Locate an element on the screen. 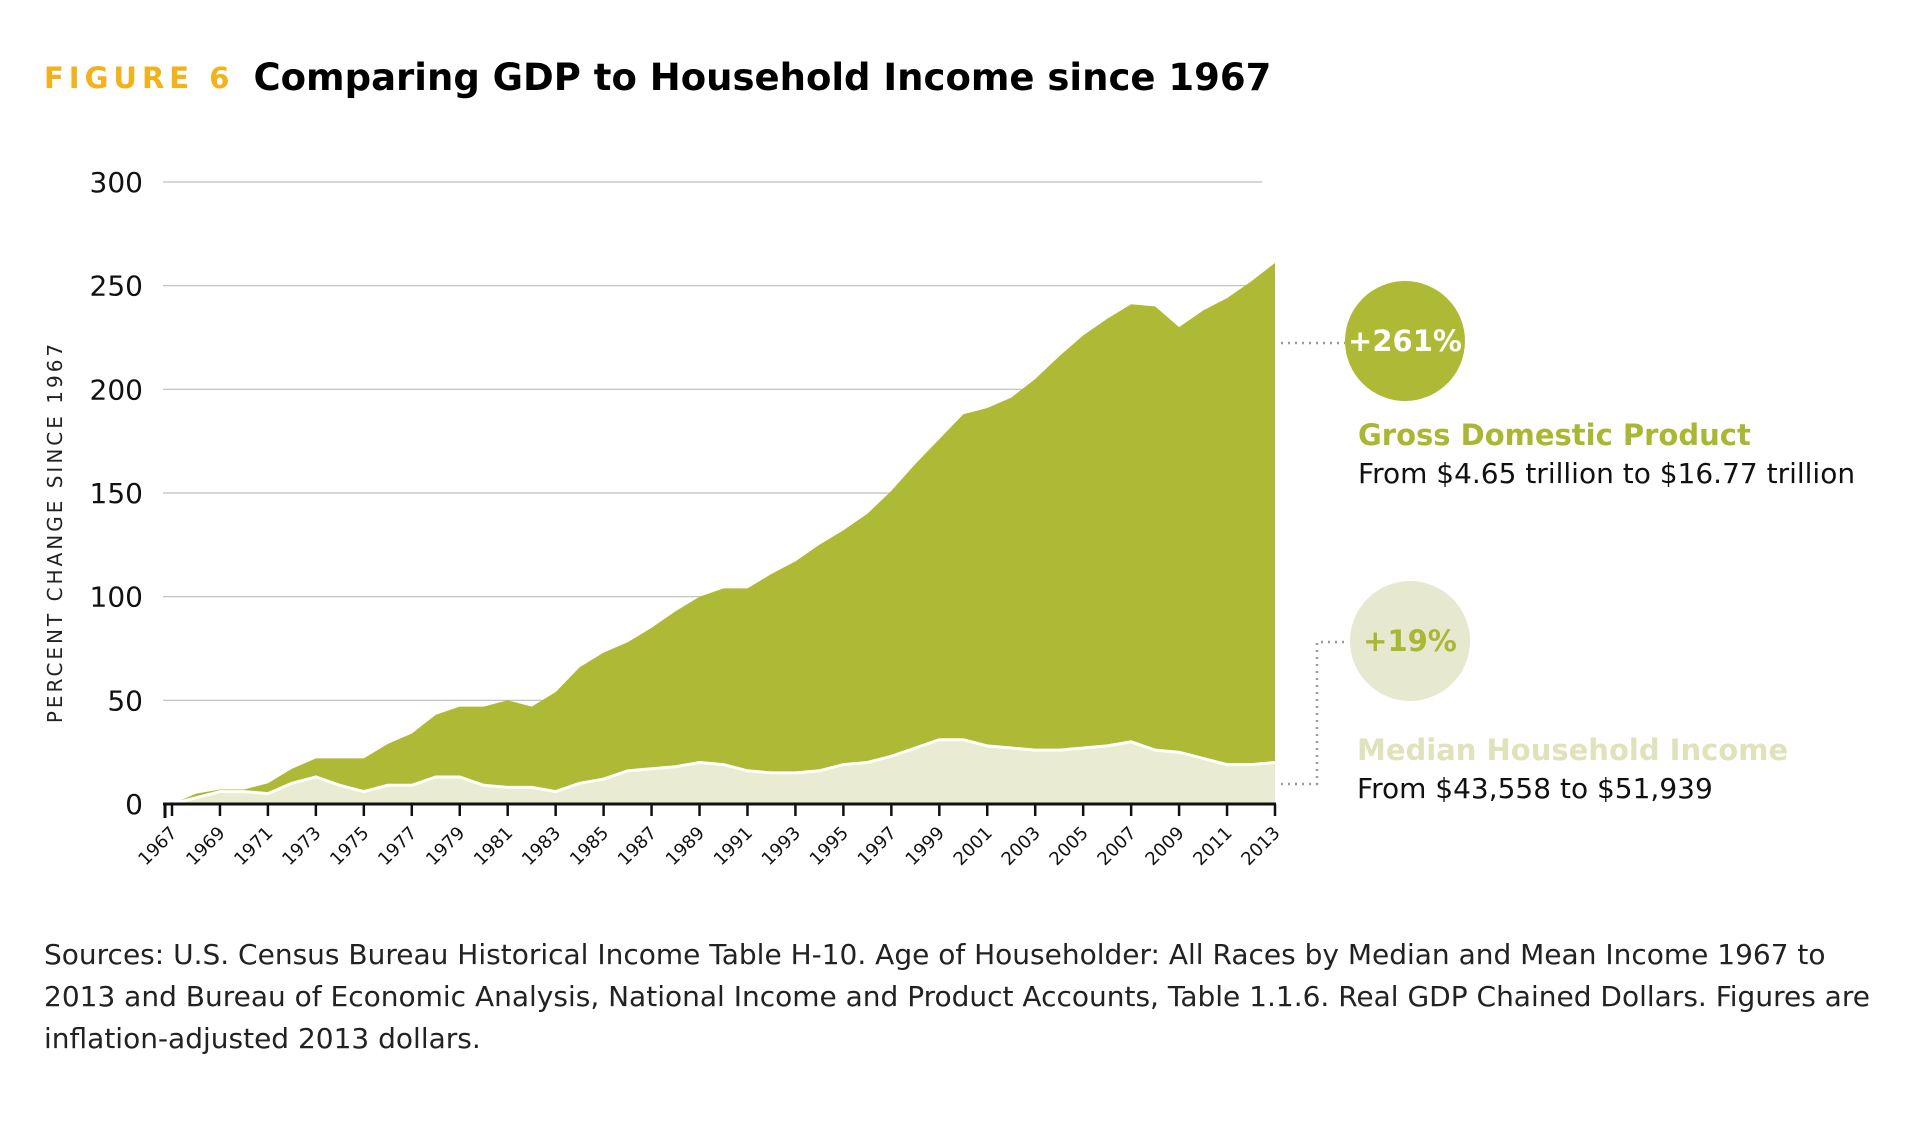  axes is located at coordinates (720, 810).